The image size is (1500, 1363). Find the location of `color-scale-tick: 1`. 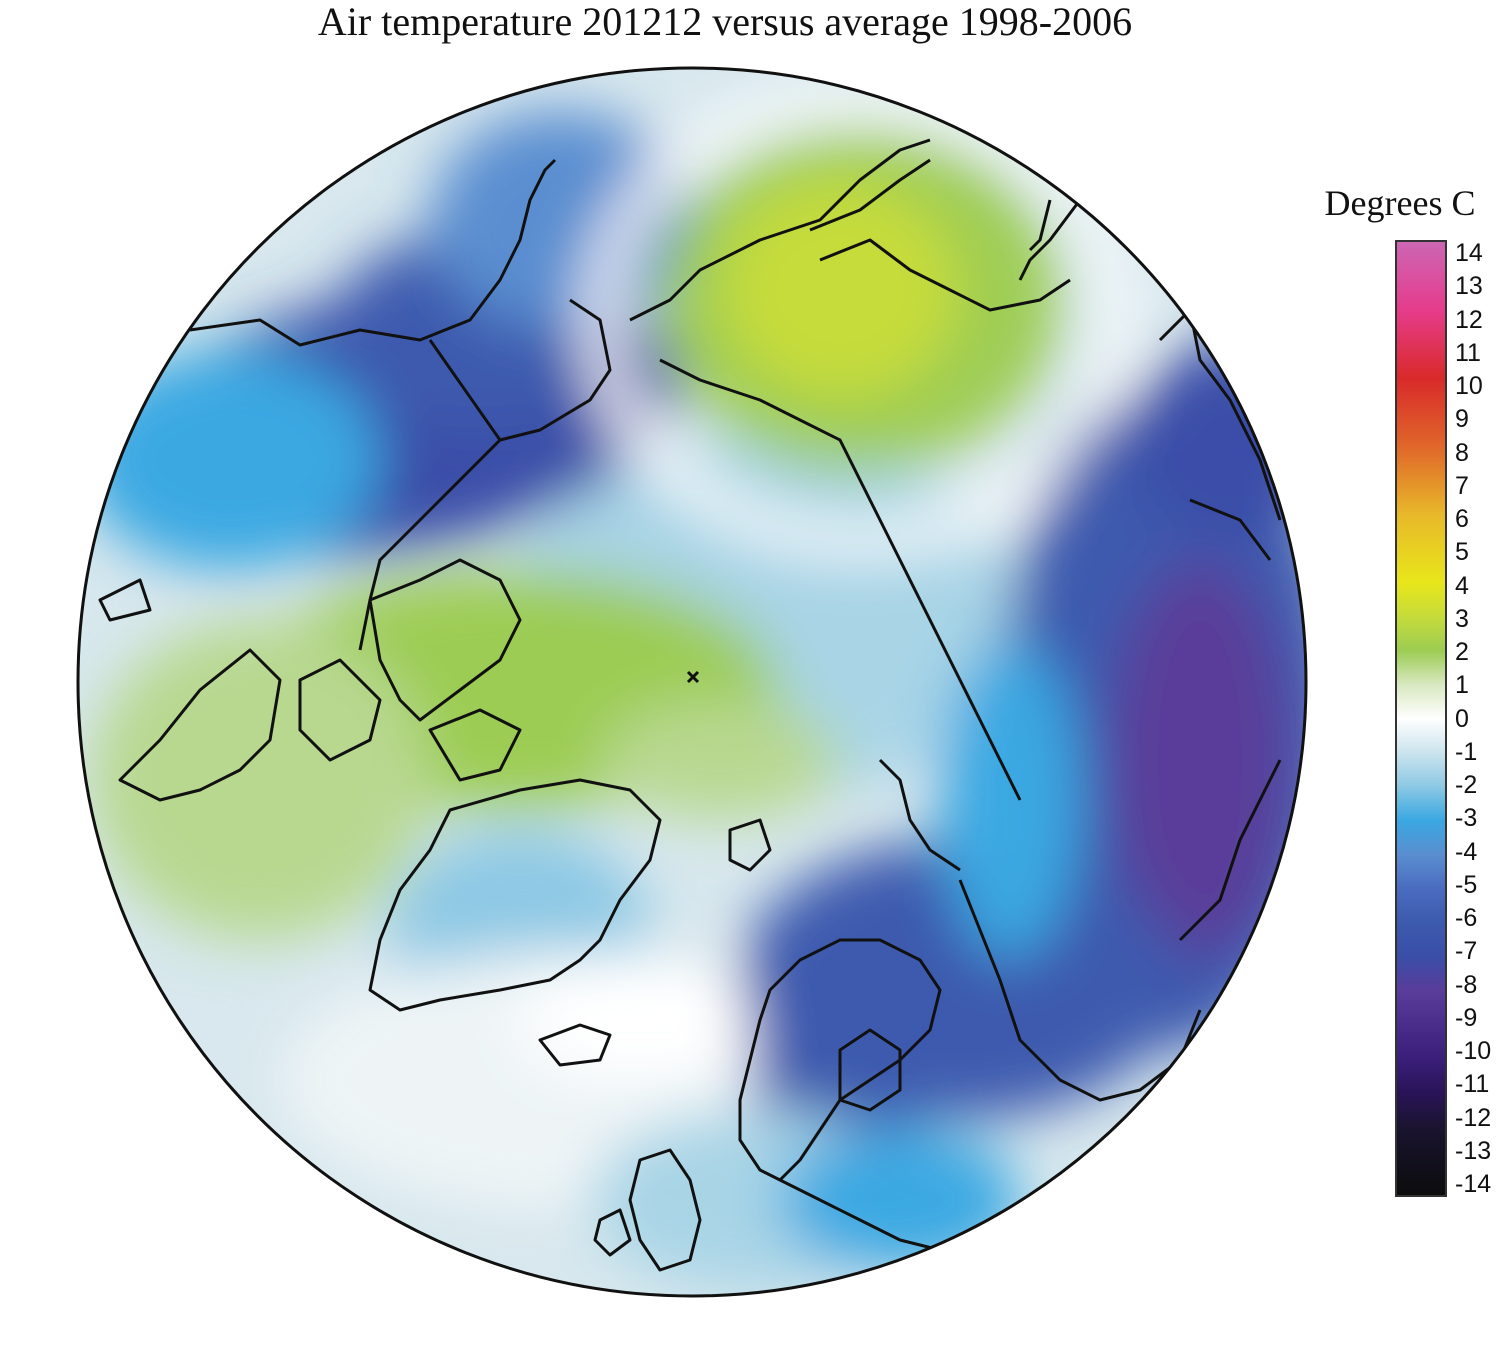

color-scale-tick: 1 is located at coordinates (1462, 685).